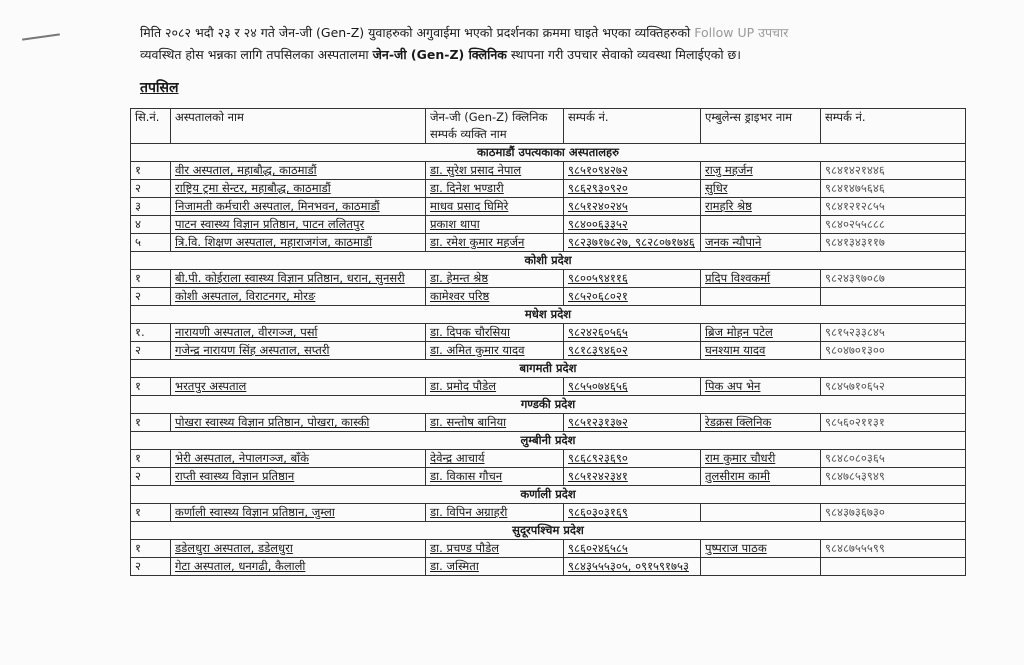 The width and height of the screenshot is (1024, 665). Describe the element at coordinates (150, 242) in the screenshot. I see `sn-cell: ५` at that location.